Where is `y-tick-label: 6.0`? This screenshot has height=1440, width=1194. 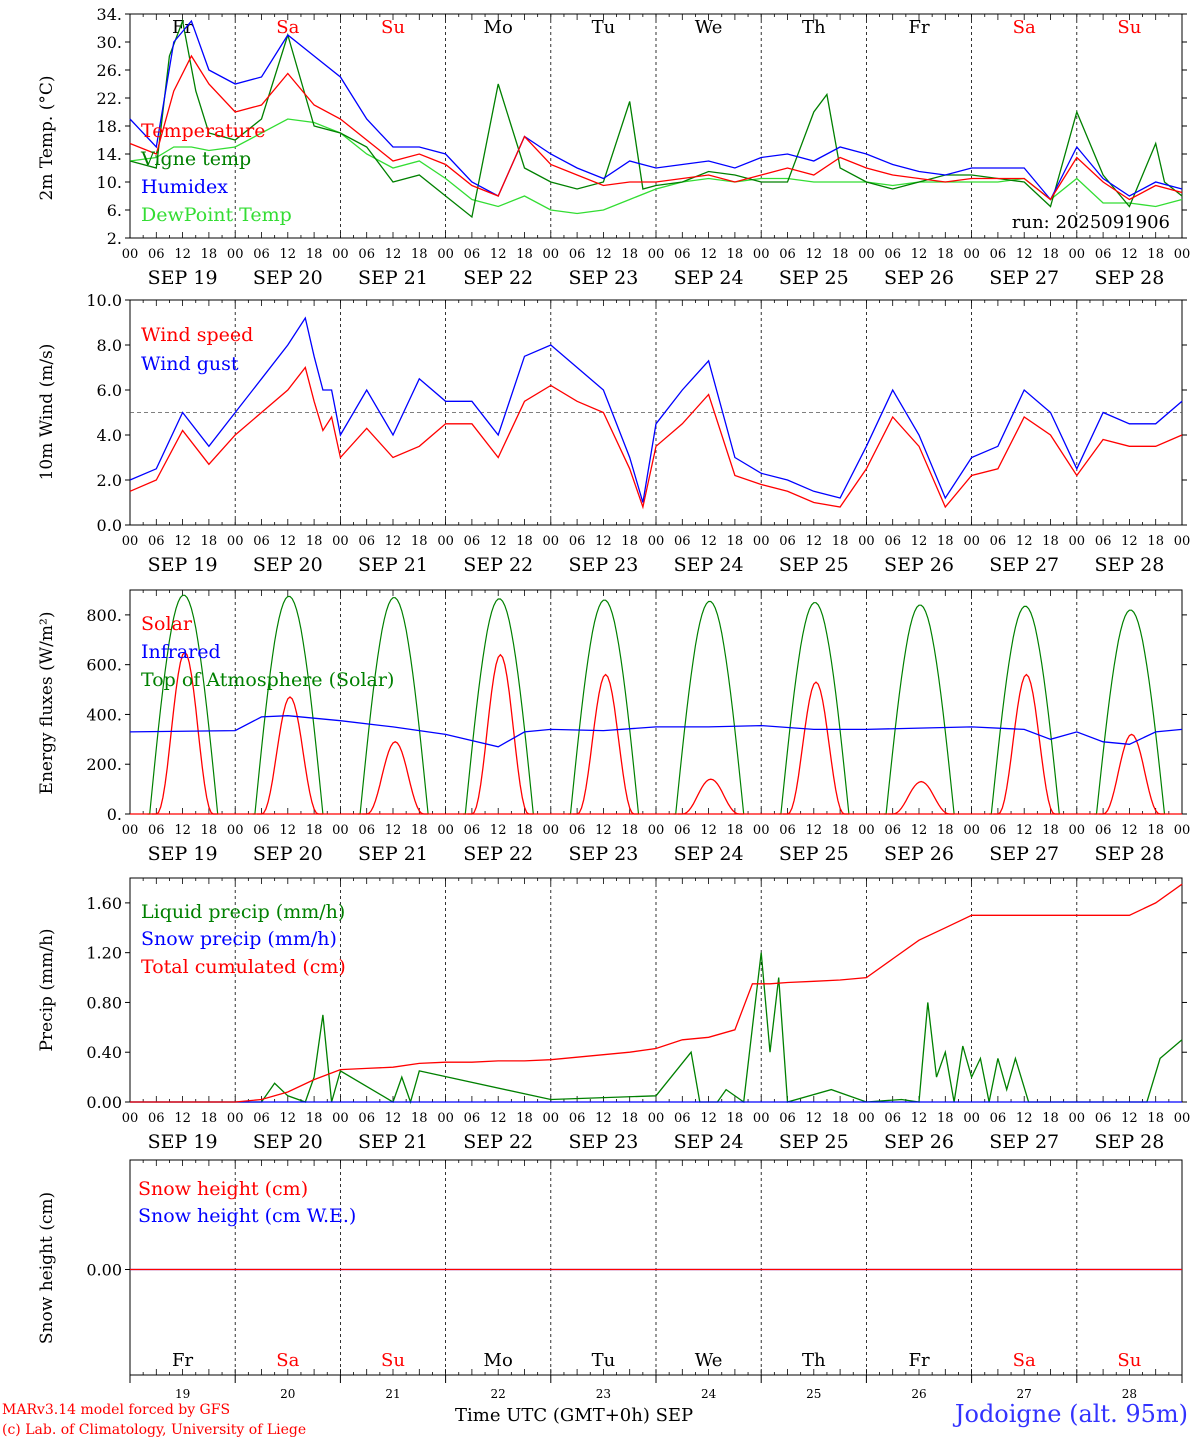 y-tick-label: 6.0 is located at coordinates (109, 390).